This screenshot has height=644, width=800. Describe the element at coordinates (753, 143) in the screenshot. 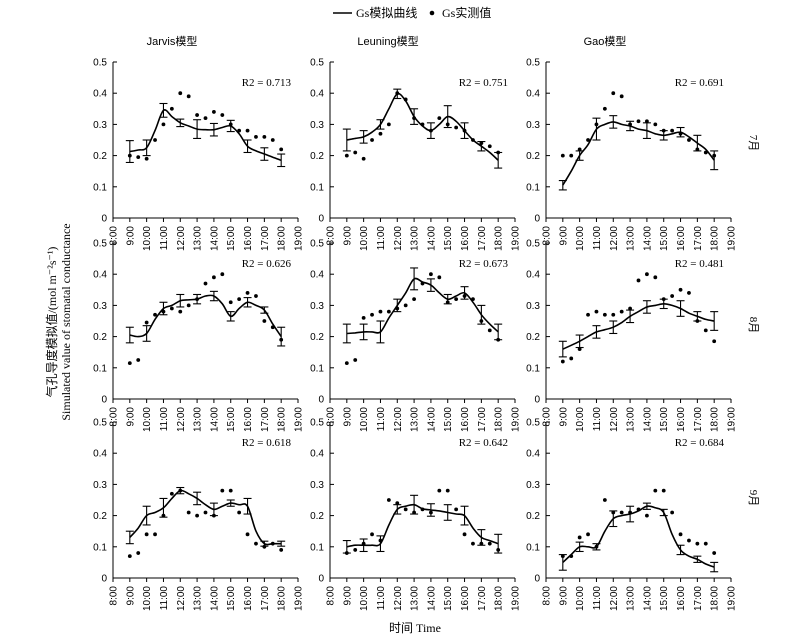

I see `row-label-july: 7月` at that location.